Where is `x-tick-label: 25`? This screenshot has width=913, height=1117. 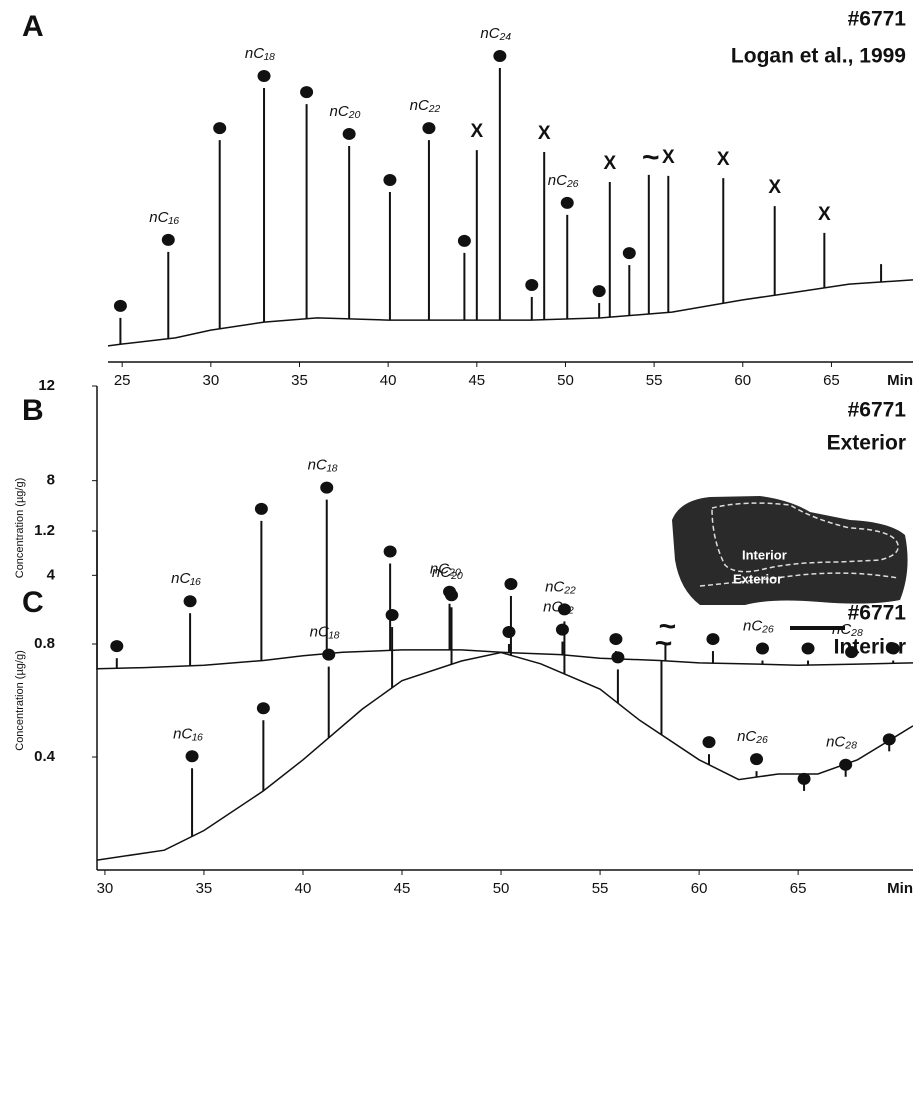 x-tick-label: 25 is located at coordinates (122, 380).